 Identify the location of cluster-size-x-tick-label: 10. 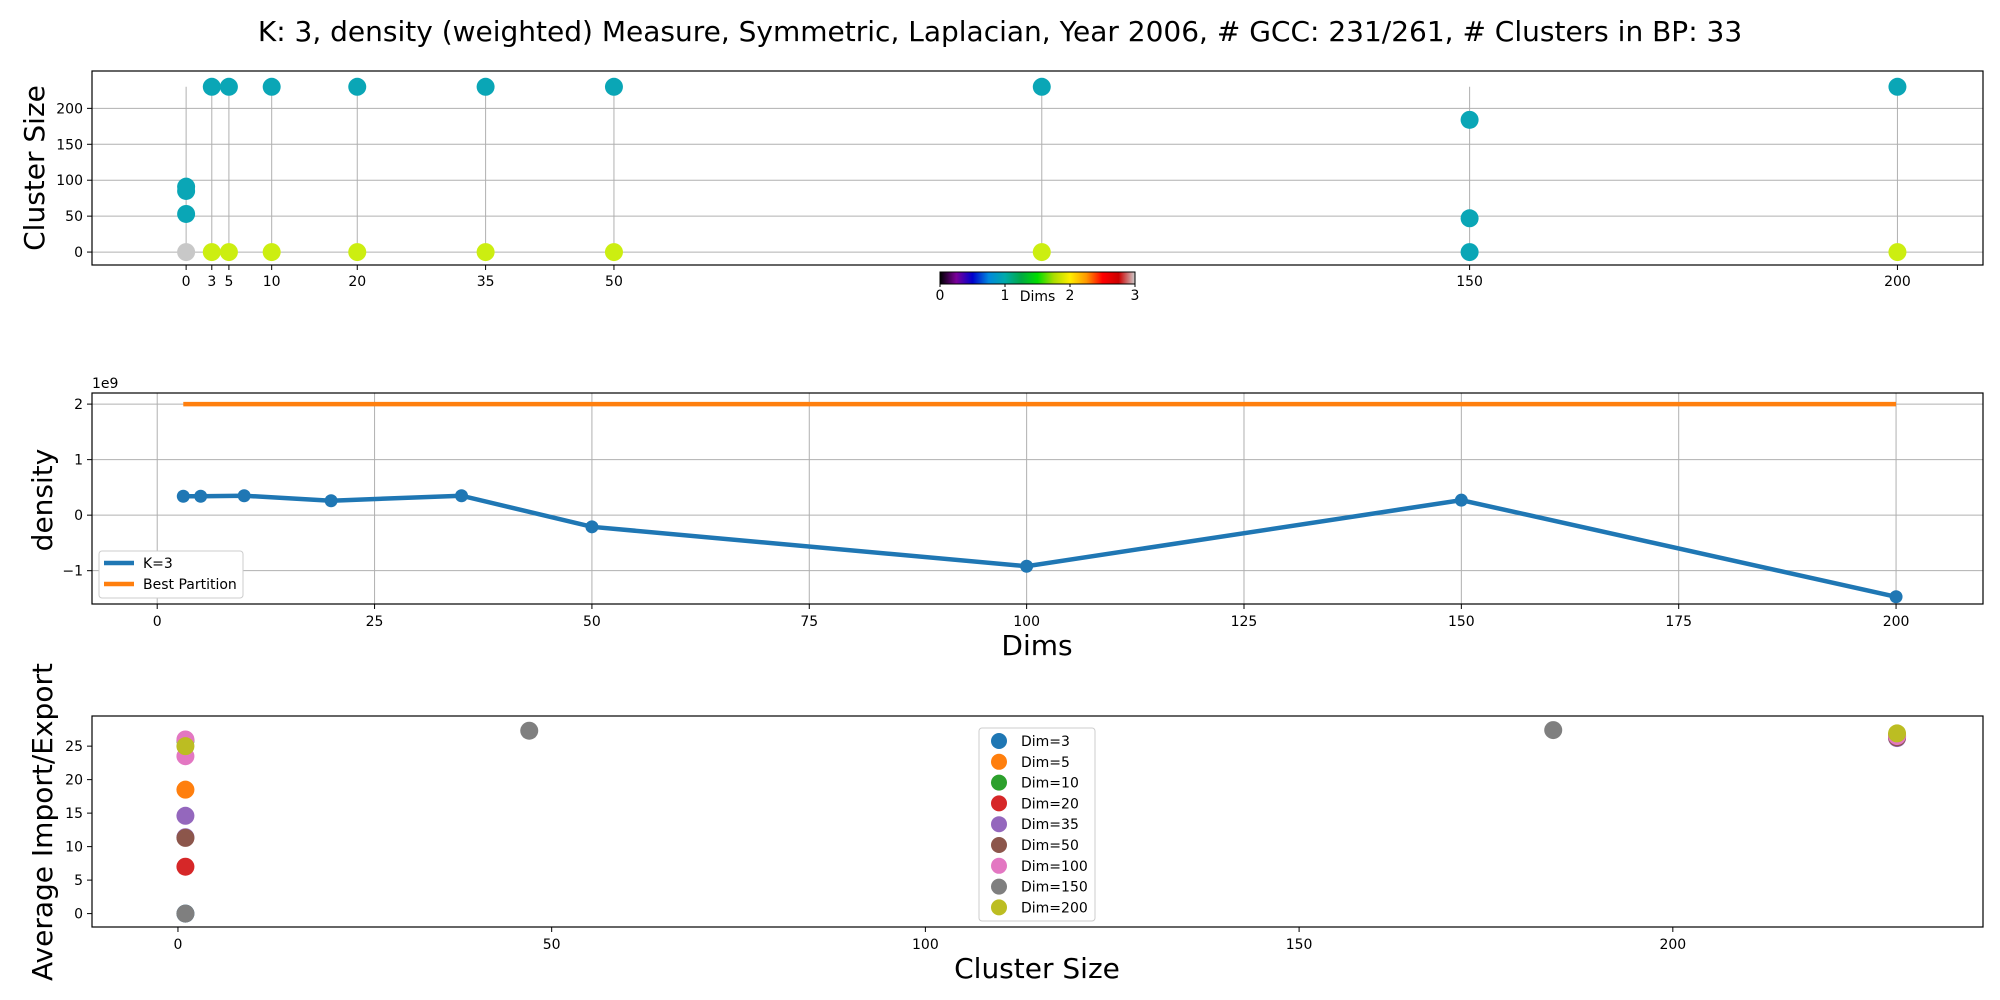
(272, 282).